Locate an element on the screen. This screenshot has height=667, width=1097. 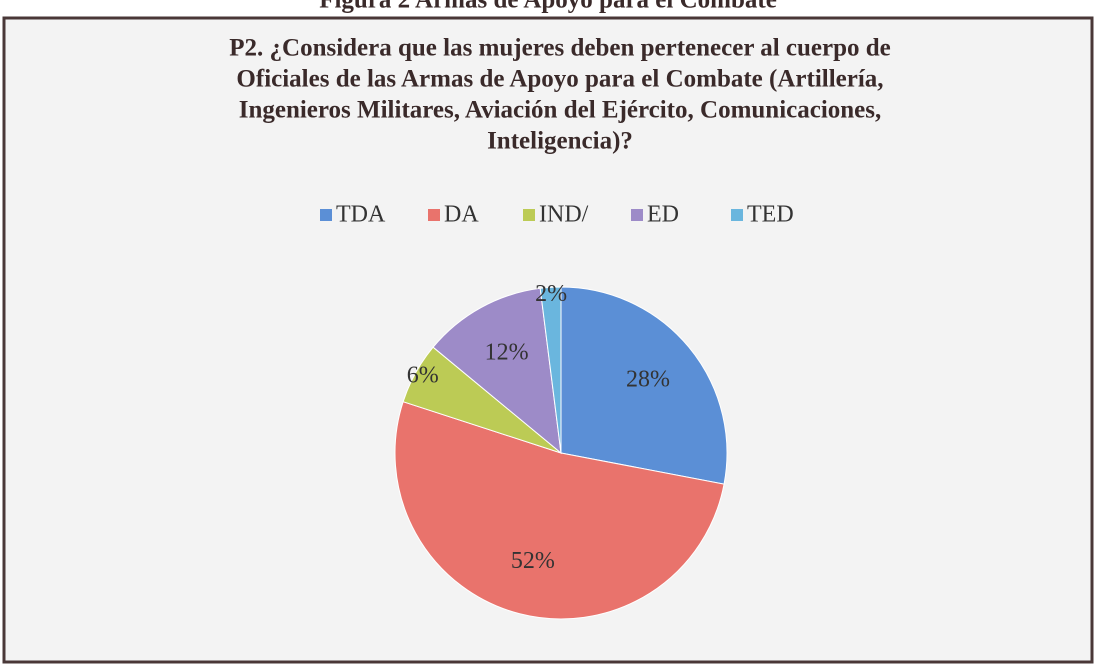
data-label: 52% is located at coordinates (533, 561).